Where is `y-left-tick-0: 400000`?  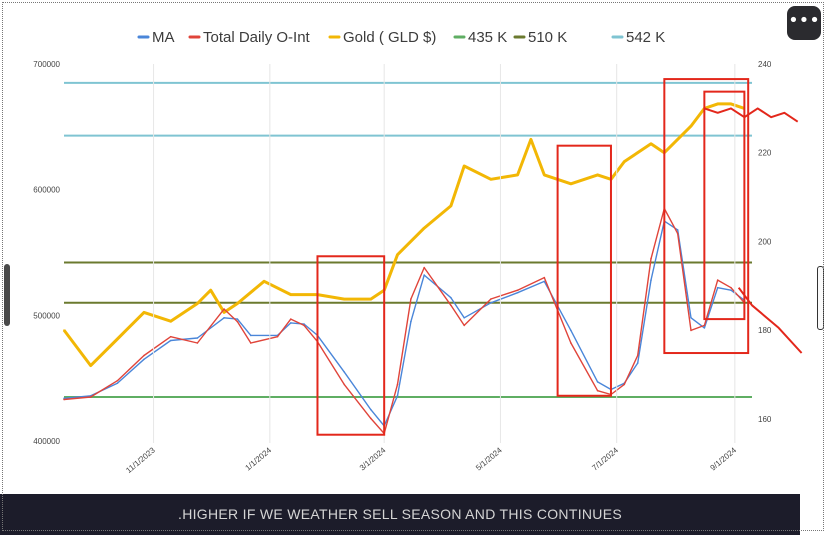 y-left-tick-0: 400000 is located at coordinates (46, 441).